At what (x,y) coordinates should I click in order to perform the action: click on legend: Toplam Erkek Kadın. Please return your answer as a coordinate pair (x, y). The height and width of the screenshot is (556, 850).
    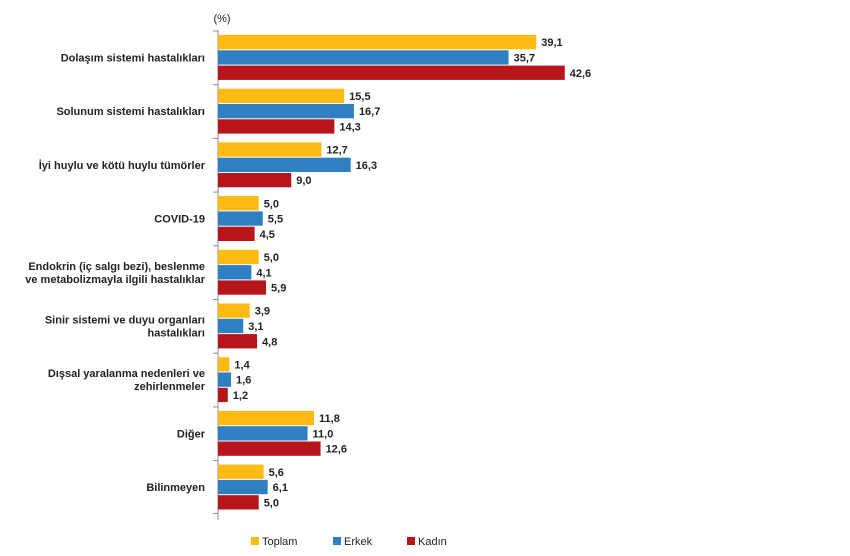
    Looking at the image, I should click on (349, 542).